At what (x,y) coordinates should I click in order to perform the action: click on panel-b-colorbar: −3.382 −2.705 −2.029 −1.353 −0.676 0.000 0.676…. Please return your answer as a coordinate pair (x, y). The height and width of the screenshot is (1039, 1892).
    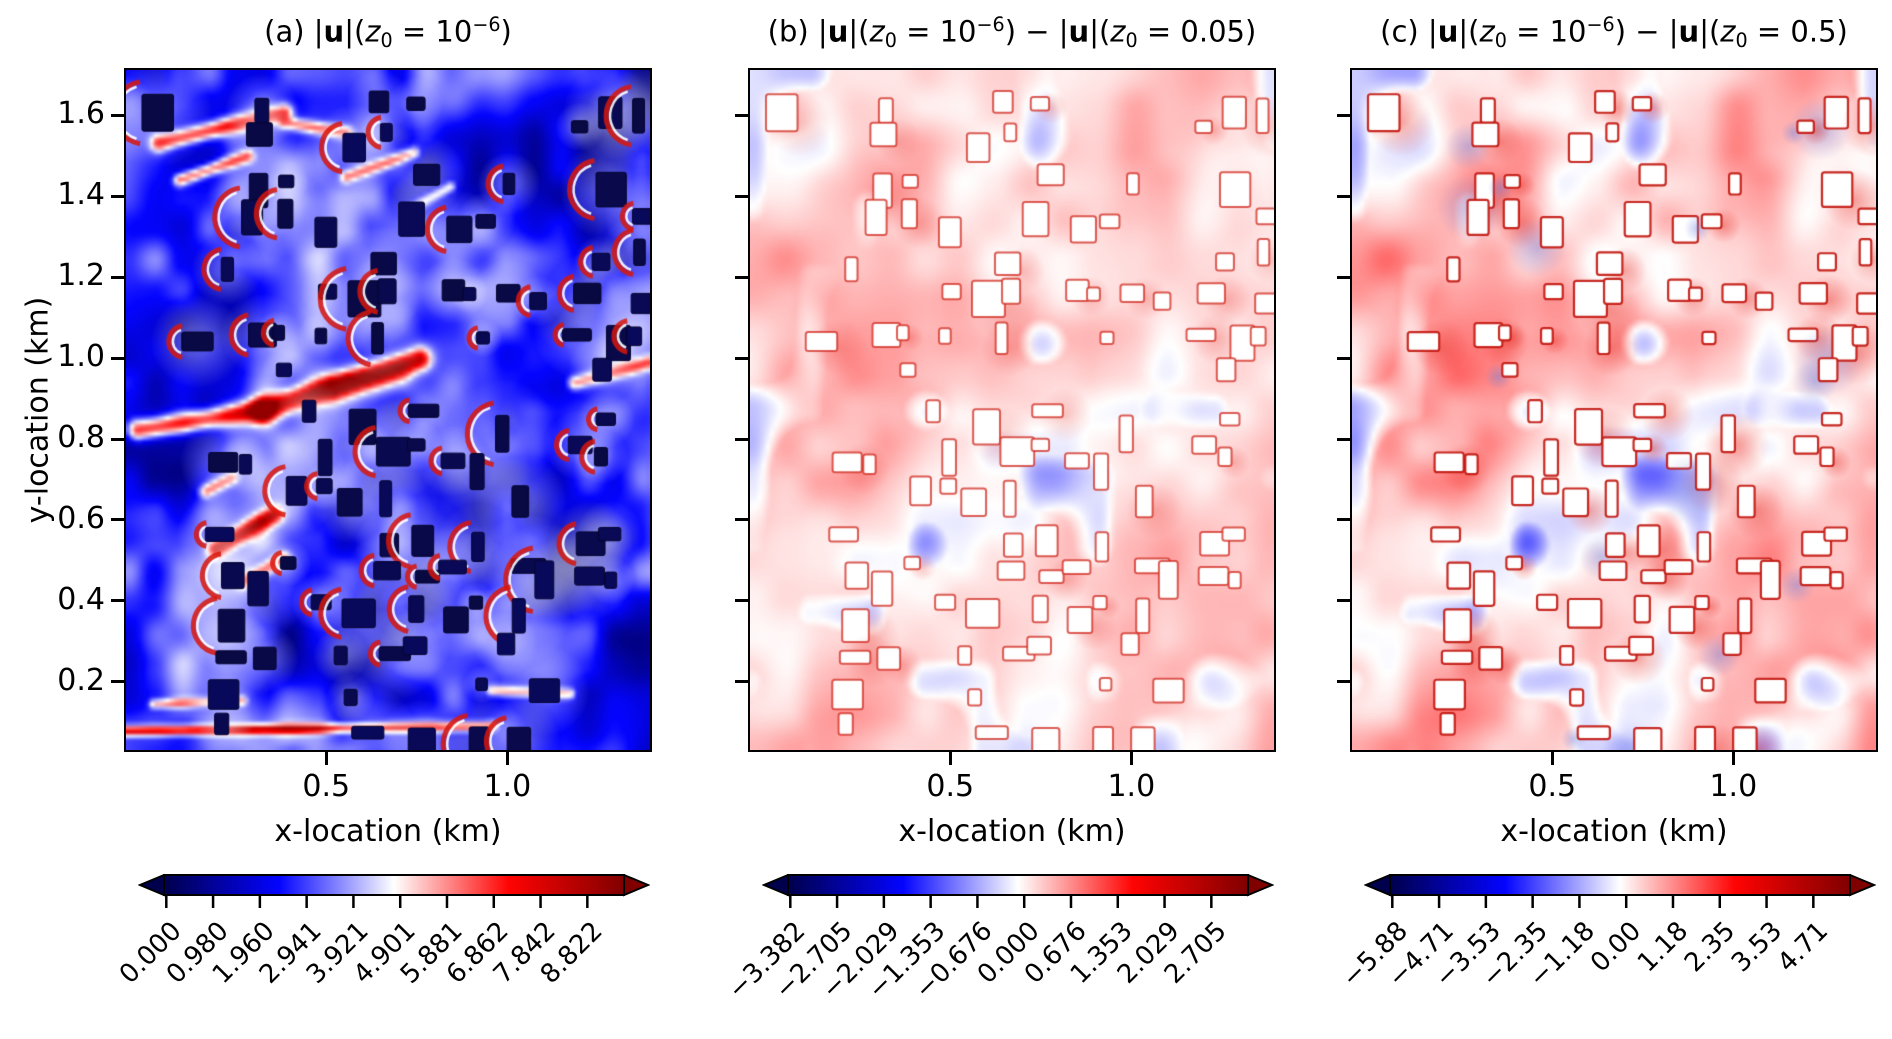
    Looking at the image, I should click on (998, 953).